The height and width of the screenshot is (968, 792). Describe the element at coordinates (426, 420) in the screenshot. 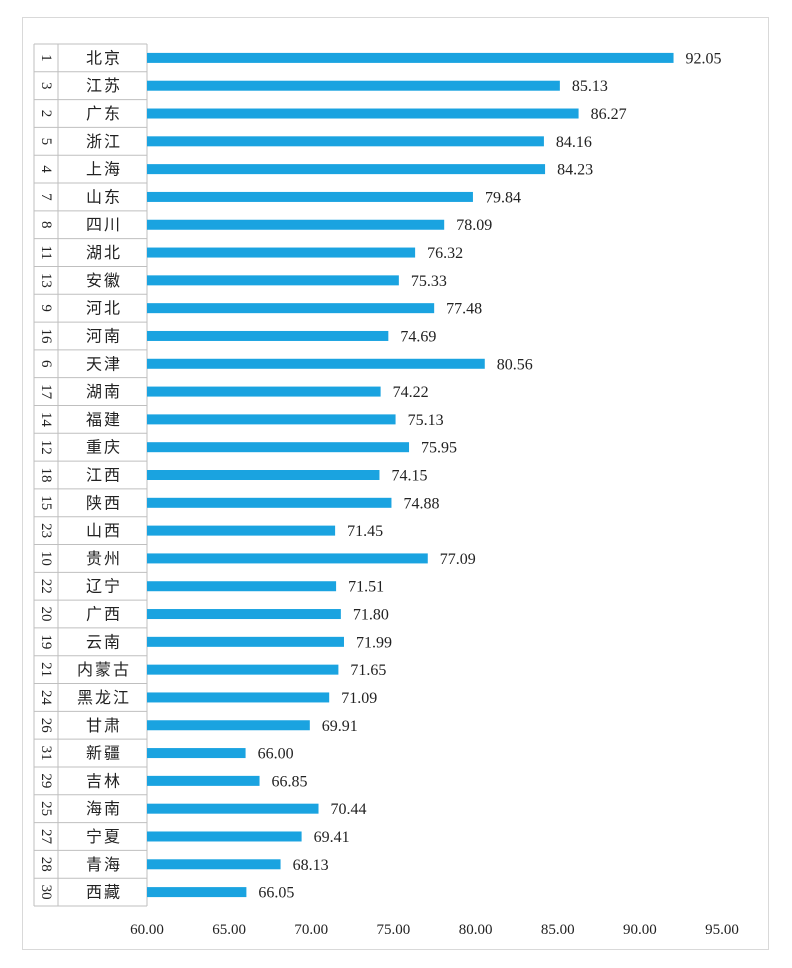

I see `data-label: 75.13` at that location.